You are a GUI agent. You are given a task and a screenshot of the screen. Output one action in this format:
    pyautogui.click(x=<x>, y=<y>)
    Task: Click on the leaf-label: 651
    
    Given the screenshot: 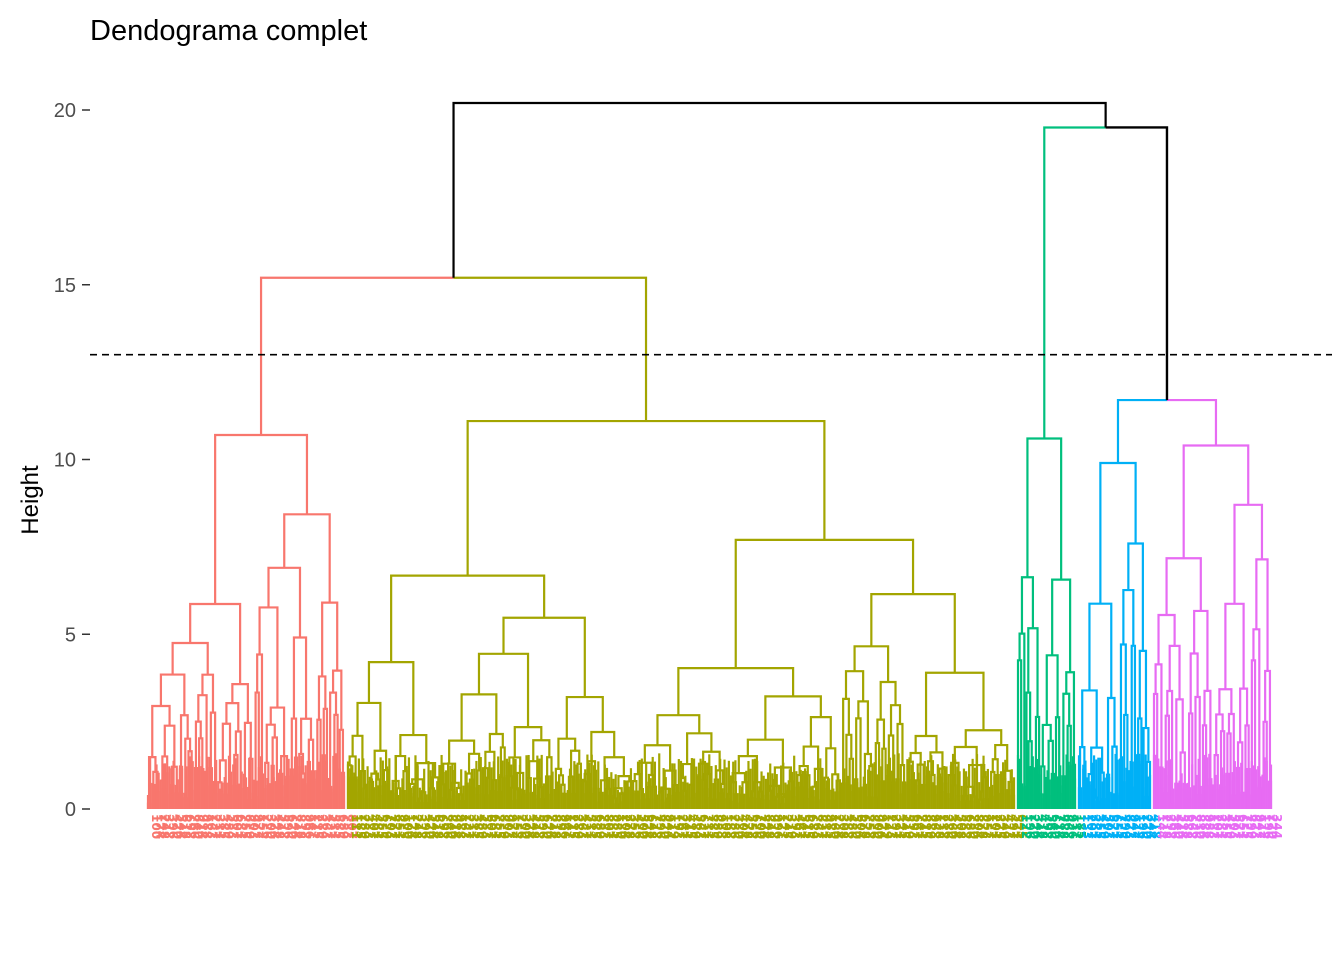 What is the action you would take?
    pyautogui.click(x=1243, y=826)
    